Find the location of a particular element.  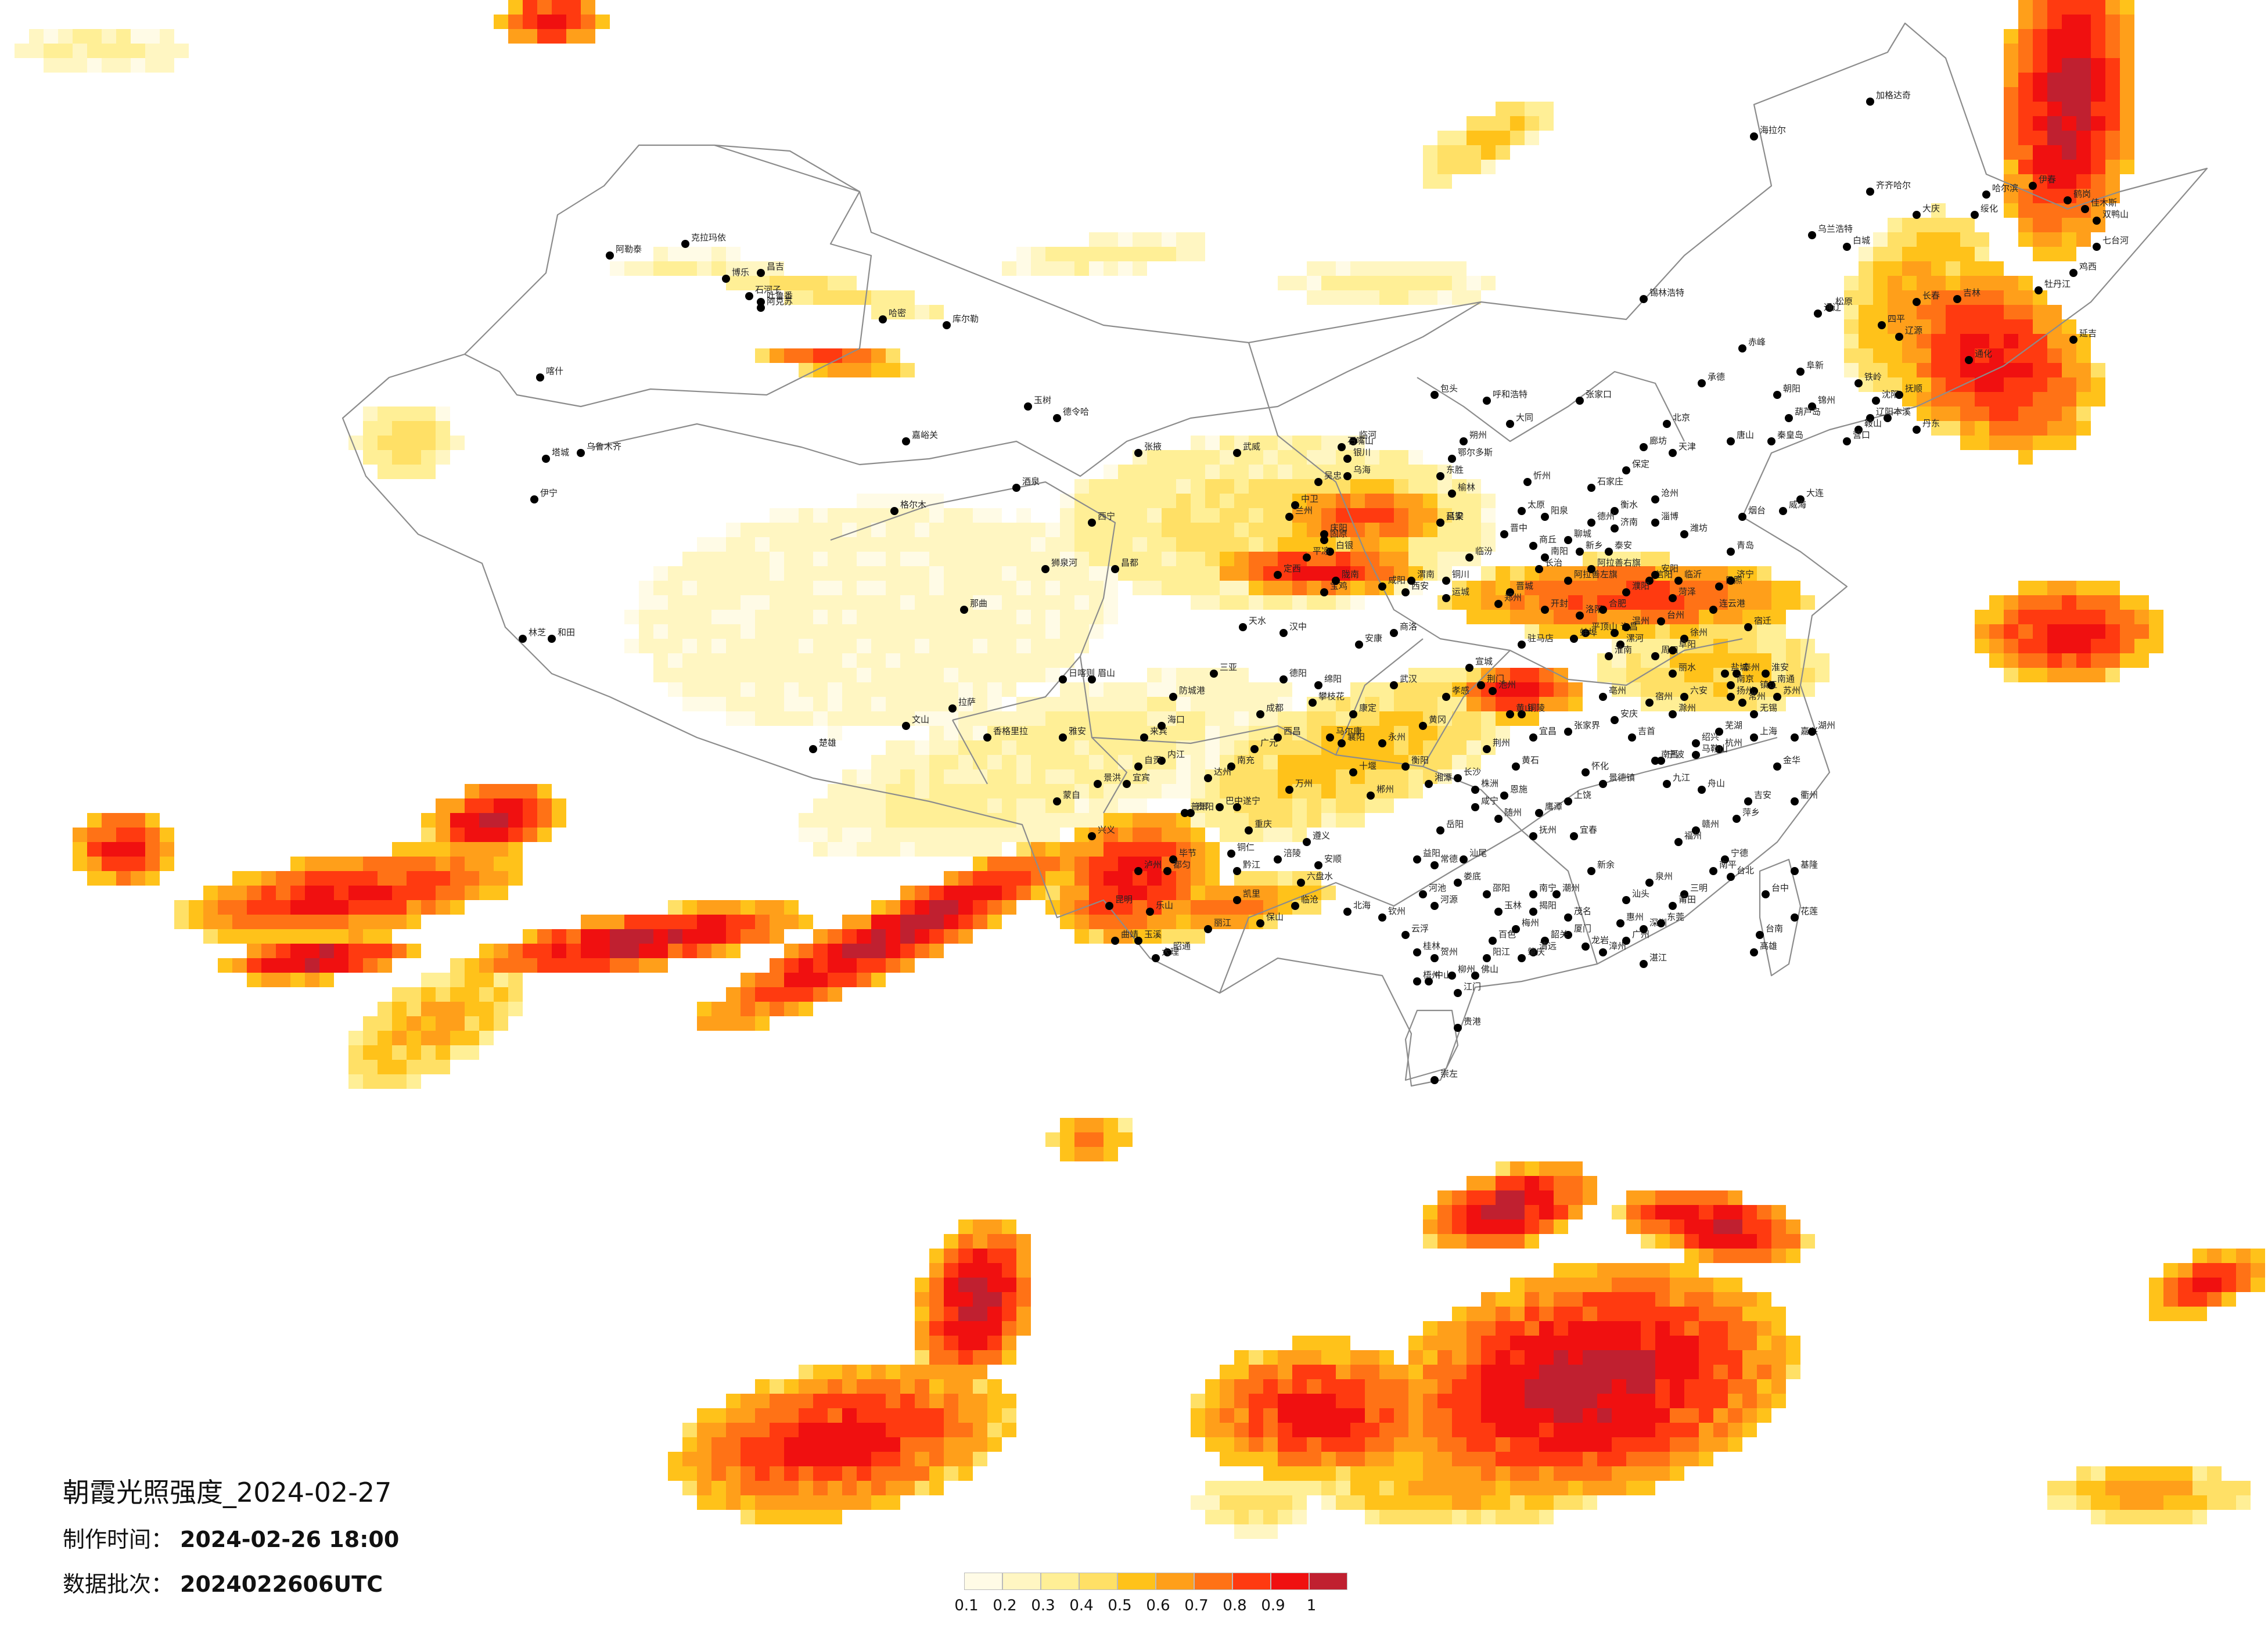

city-marker: 无锡 is located at coordinates (1763, 711).